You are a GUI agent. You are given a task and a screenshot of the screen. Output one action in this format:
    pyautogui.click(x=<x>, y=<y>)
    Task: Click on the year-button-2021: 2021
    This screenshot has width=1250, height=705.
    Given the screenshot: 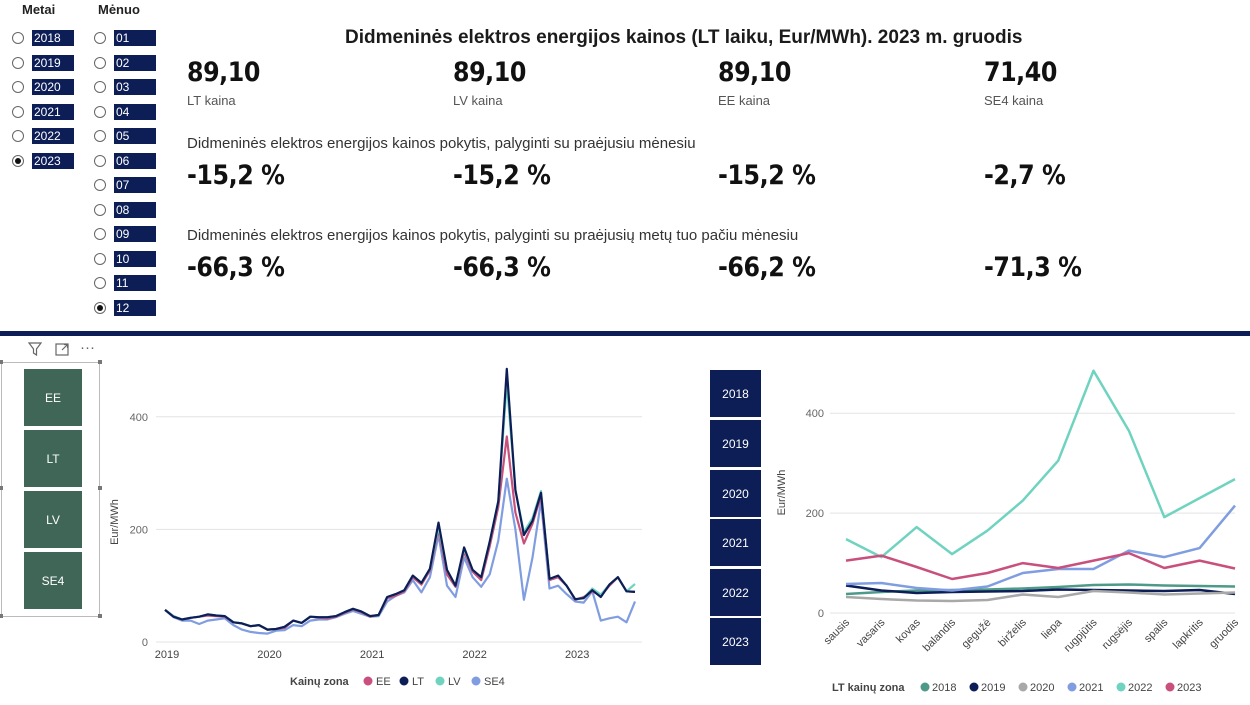 What is the action you would take?
    pyautogui.click(x=735, y=542)
    